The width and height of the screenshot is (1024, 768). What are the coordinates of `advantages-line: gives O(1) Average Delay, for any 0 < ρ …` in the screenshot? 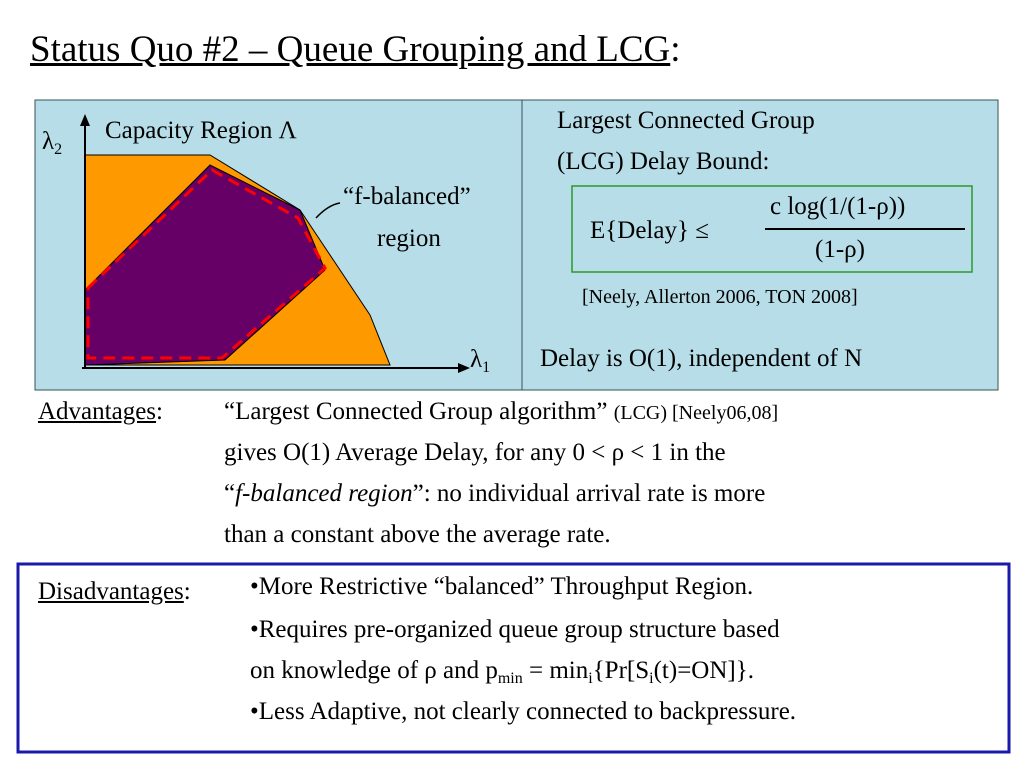 It's located at (475, 453).